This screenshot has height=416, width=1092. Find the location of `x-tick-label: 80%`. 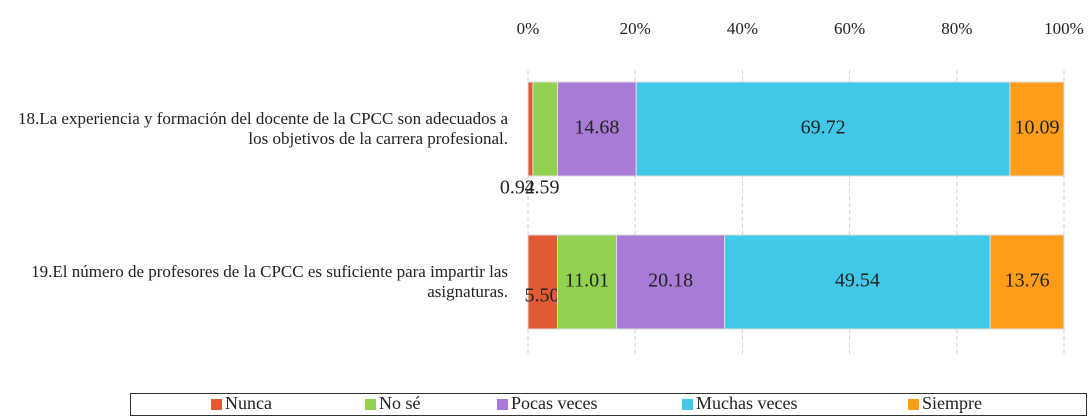

x-tick-label: 80% is located at coordinates (956, 28).